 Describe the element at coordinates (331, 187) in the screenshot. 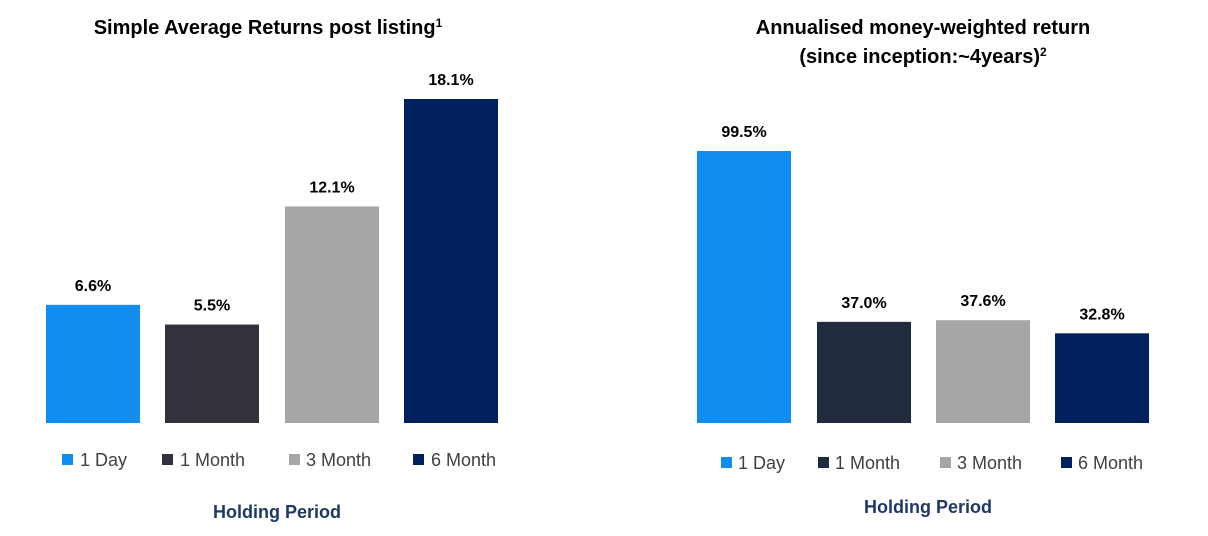

I see `data-label: 12.1%` at that location.